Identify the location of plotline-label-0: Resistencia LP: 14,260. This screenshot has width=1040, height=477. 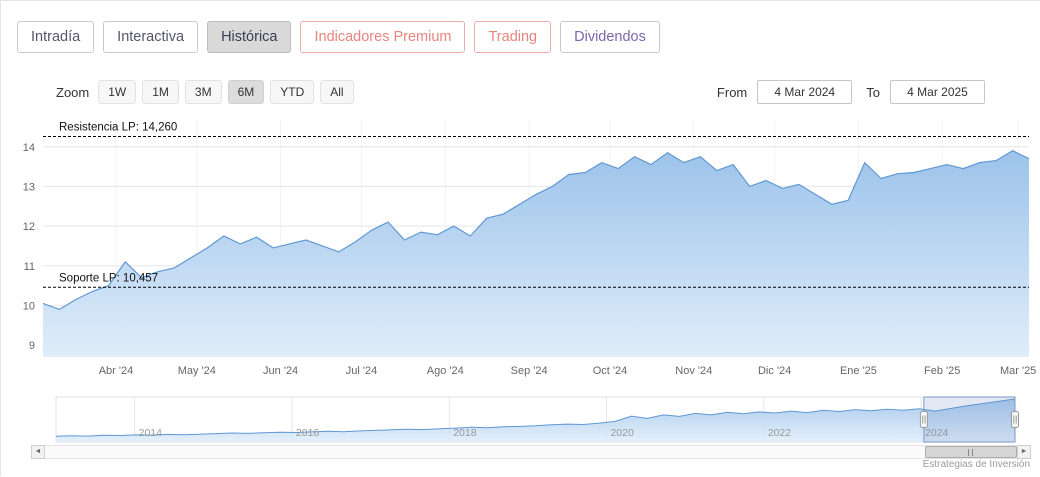
(118, 127).